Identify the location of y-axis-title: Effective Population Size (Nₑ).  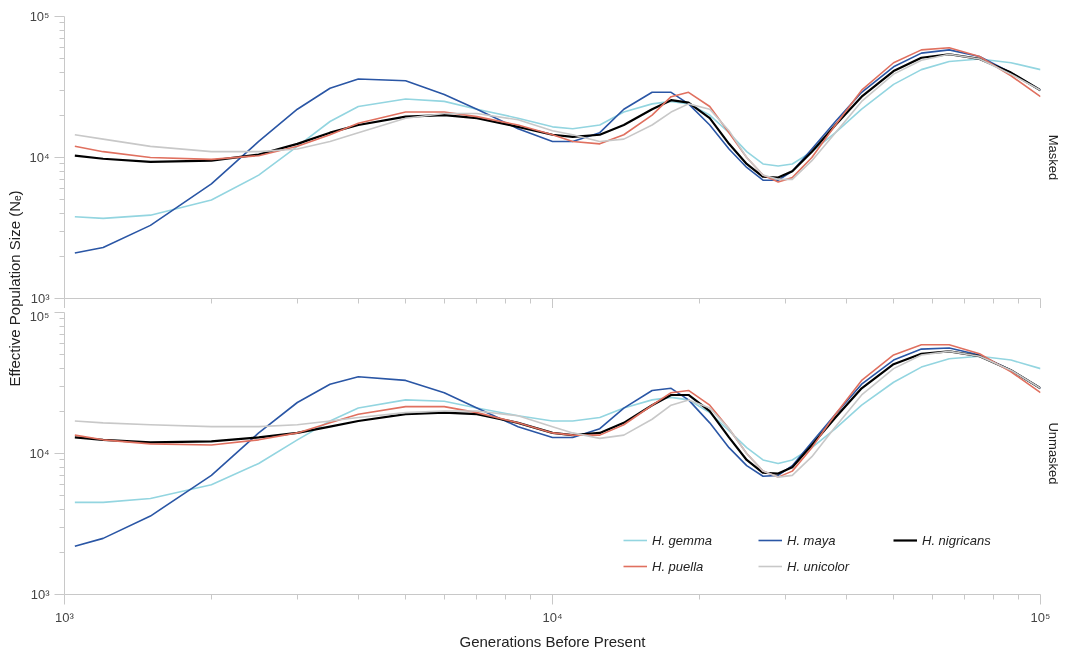
(15, 288).